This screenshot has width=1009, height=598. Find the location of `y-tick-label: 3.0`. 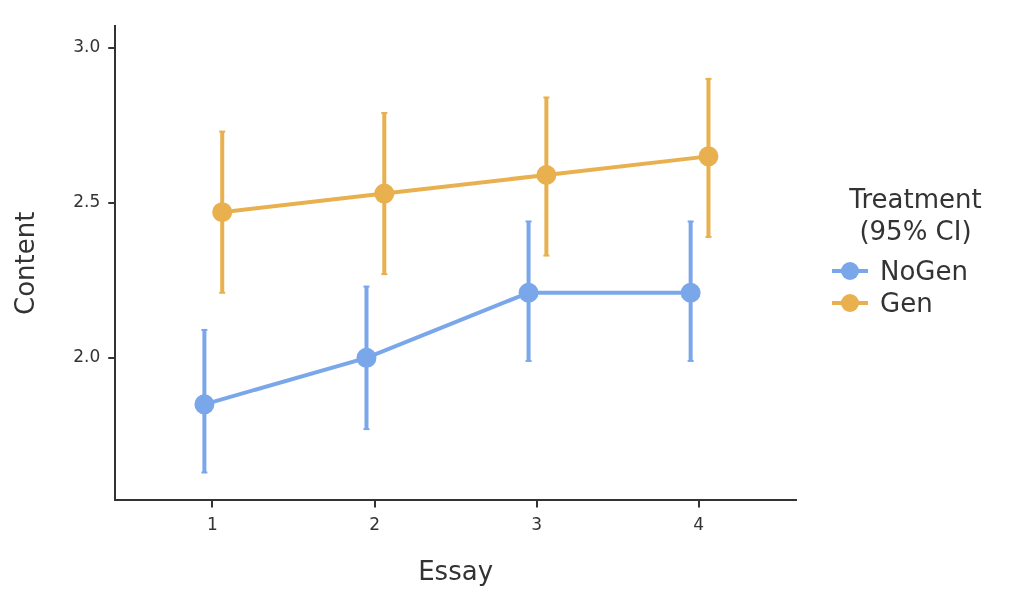

y-tick-label: 3.0 is located at coordinates (87, 46).